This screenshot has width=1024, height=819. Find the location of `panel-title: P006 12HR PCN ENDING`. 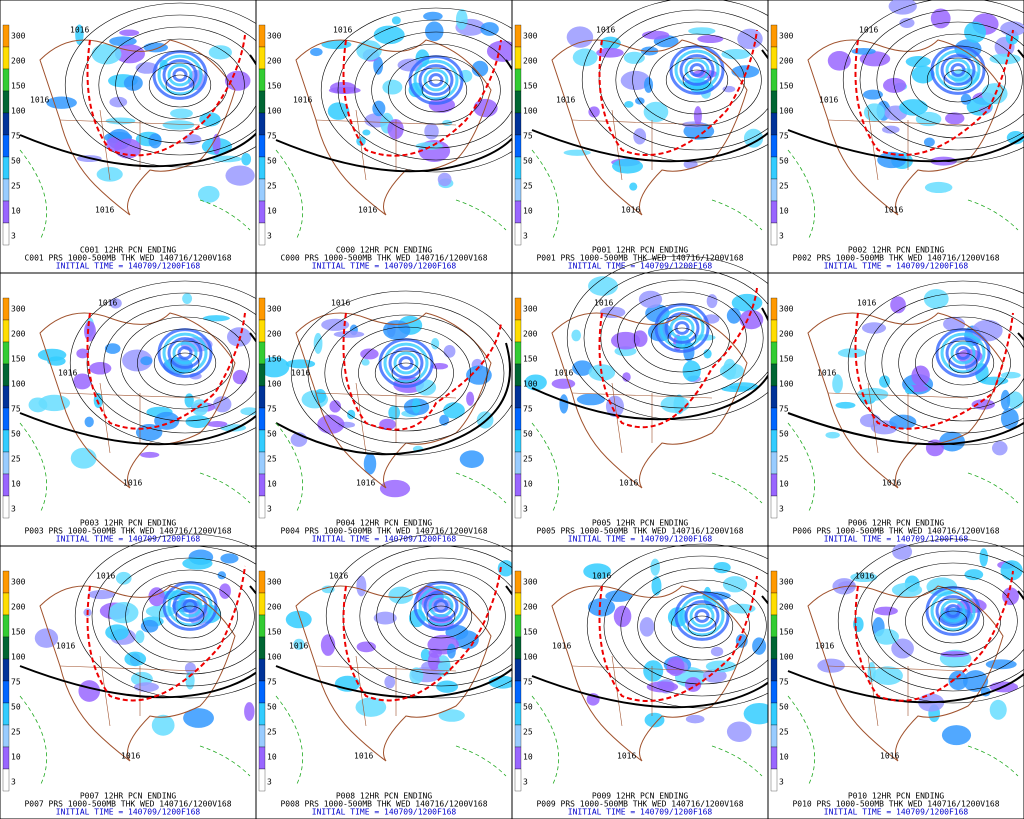

panel-title: P006 12HR PCN ENDING is located at coordinates (896, 523).